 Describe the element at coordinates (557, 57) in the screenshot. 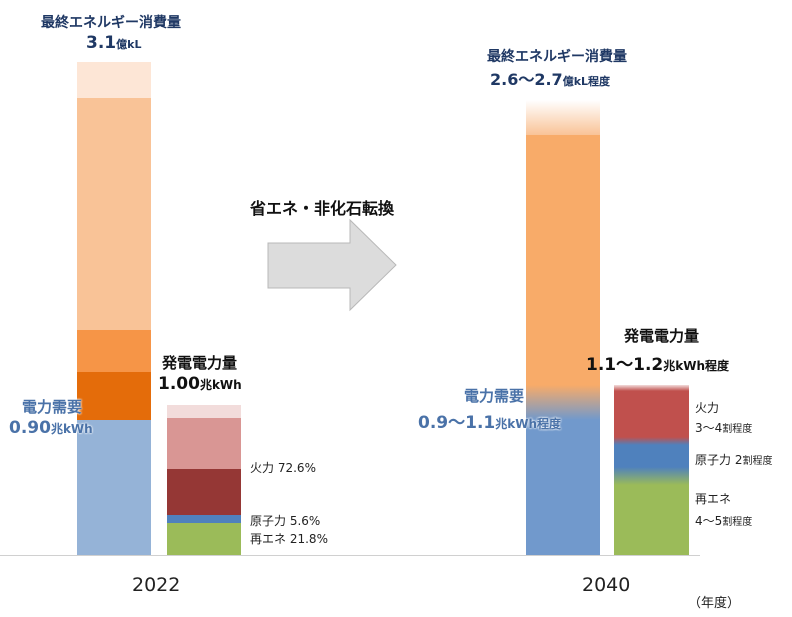

I see `final-energy-title-2040: 最終エネルギー消費量` at that location.